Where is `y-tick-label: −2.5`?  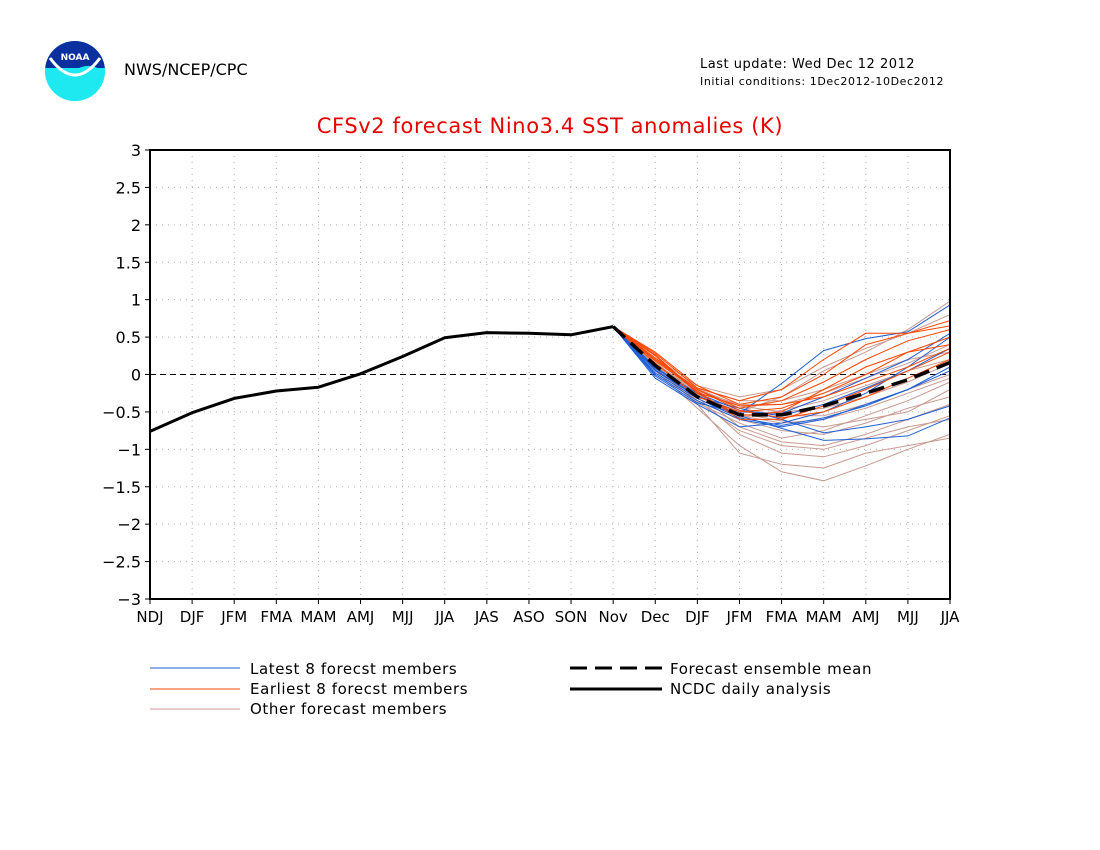
y-tick-label: −2.5 is located at coordinates (121, 562).